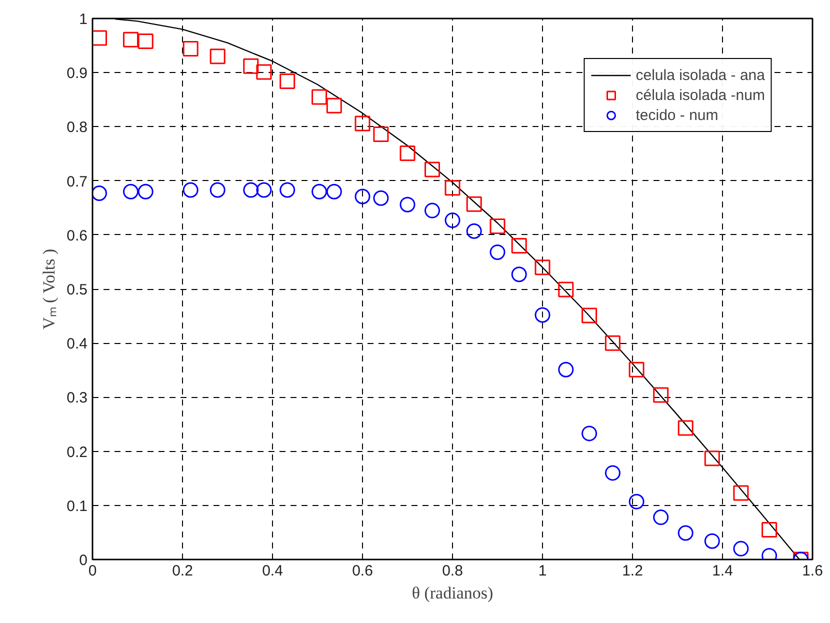 The image size is (830, 623). Describe the element at coordinates (453, 593) in the screenshot. I see `x-axis-title: θ (radianos)` at that location.